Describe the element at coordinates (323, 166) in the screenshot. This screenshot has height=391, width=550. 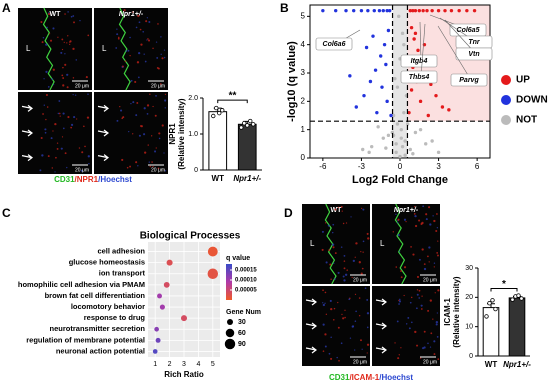
I see `x-tick-label: -6` at that location.